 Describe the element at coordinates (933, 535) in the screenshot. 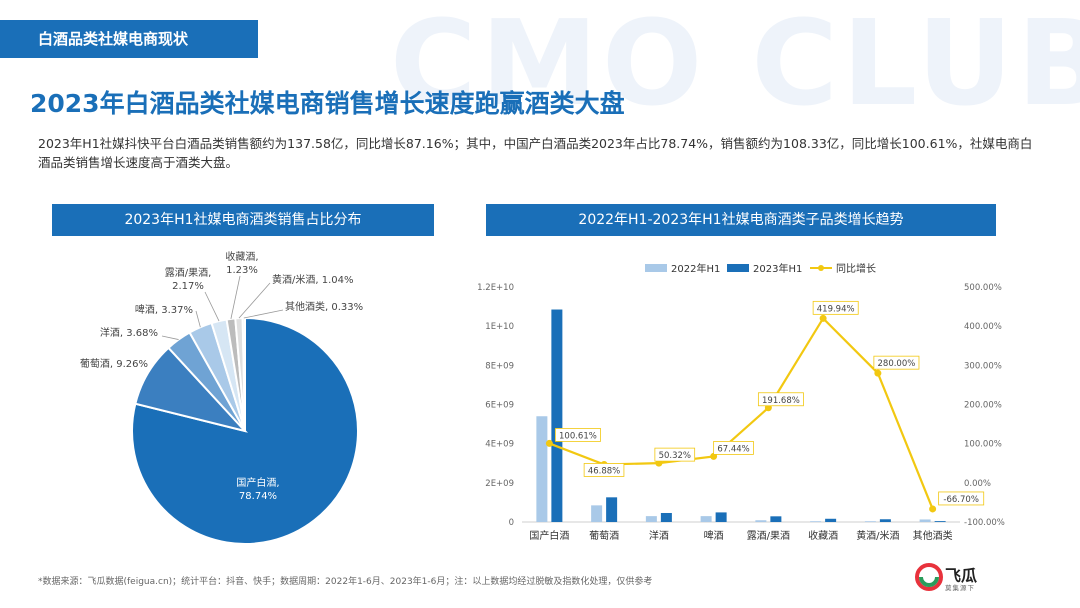

I see `x-tick-label: 其他酒类` at that location.